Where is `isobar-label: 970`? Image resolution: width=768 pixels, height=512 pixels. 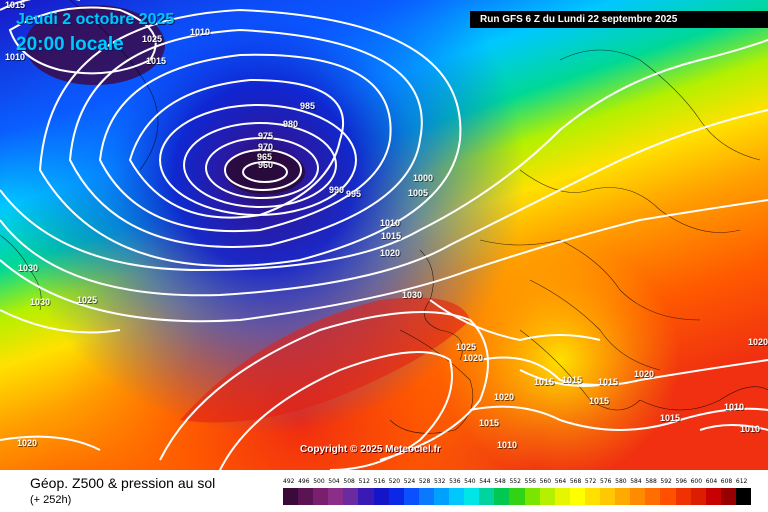
isobar-label: 970 is located at coordinates (266, 147).